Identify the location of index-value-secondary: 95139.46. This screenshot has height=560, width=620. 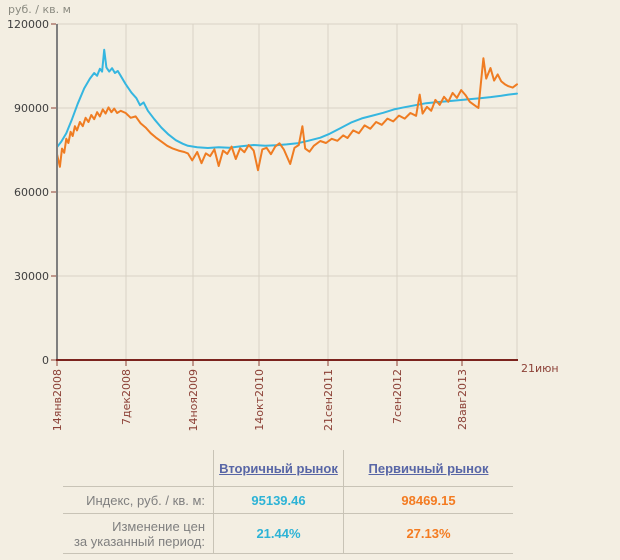
(278, 500).